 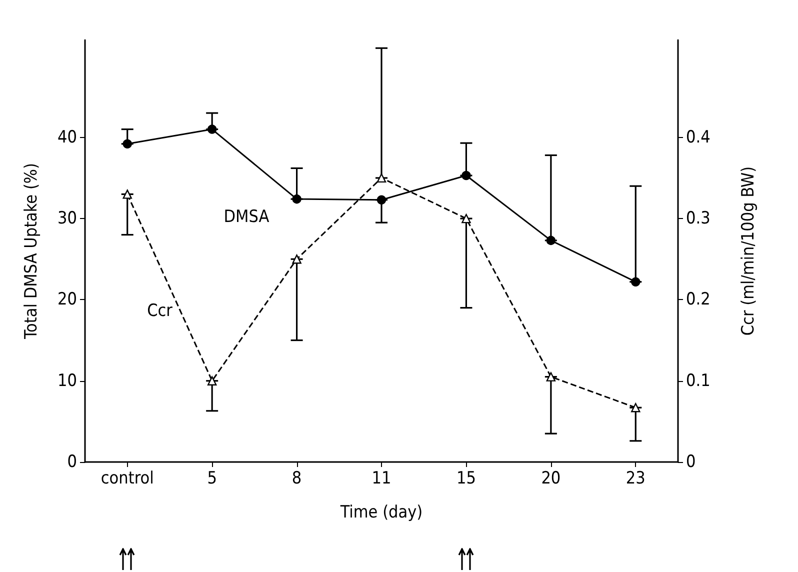 What do you see at coordinates (72, 462) in the screenshot?
I see `y-tick-label: 0` at bounding box center [72, 462].